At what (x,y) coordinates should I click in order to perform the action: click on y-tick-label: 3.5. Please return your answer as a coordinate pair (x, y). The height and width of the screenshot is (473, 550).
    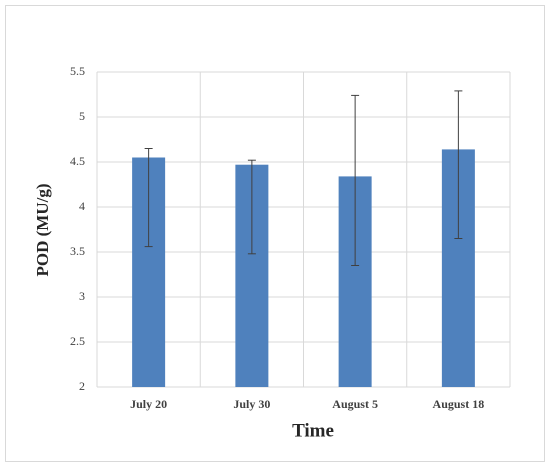
    Looking at the image, I should click on (77, 251).